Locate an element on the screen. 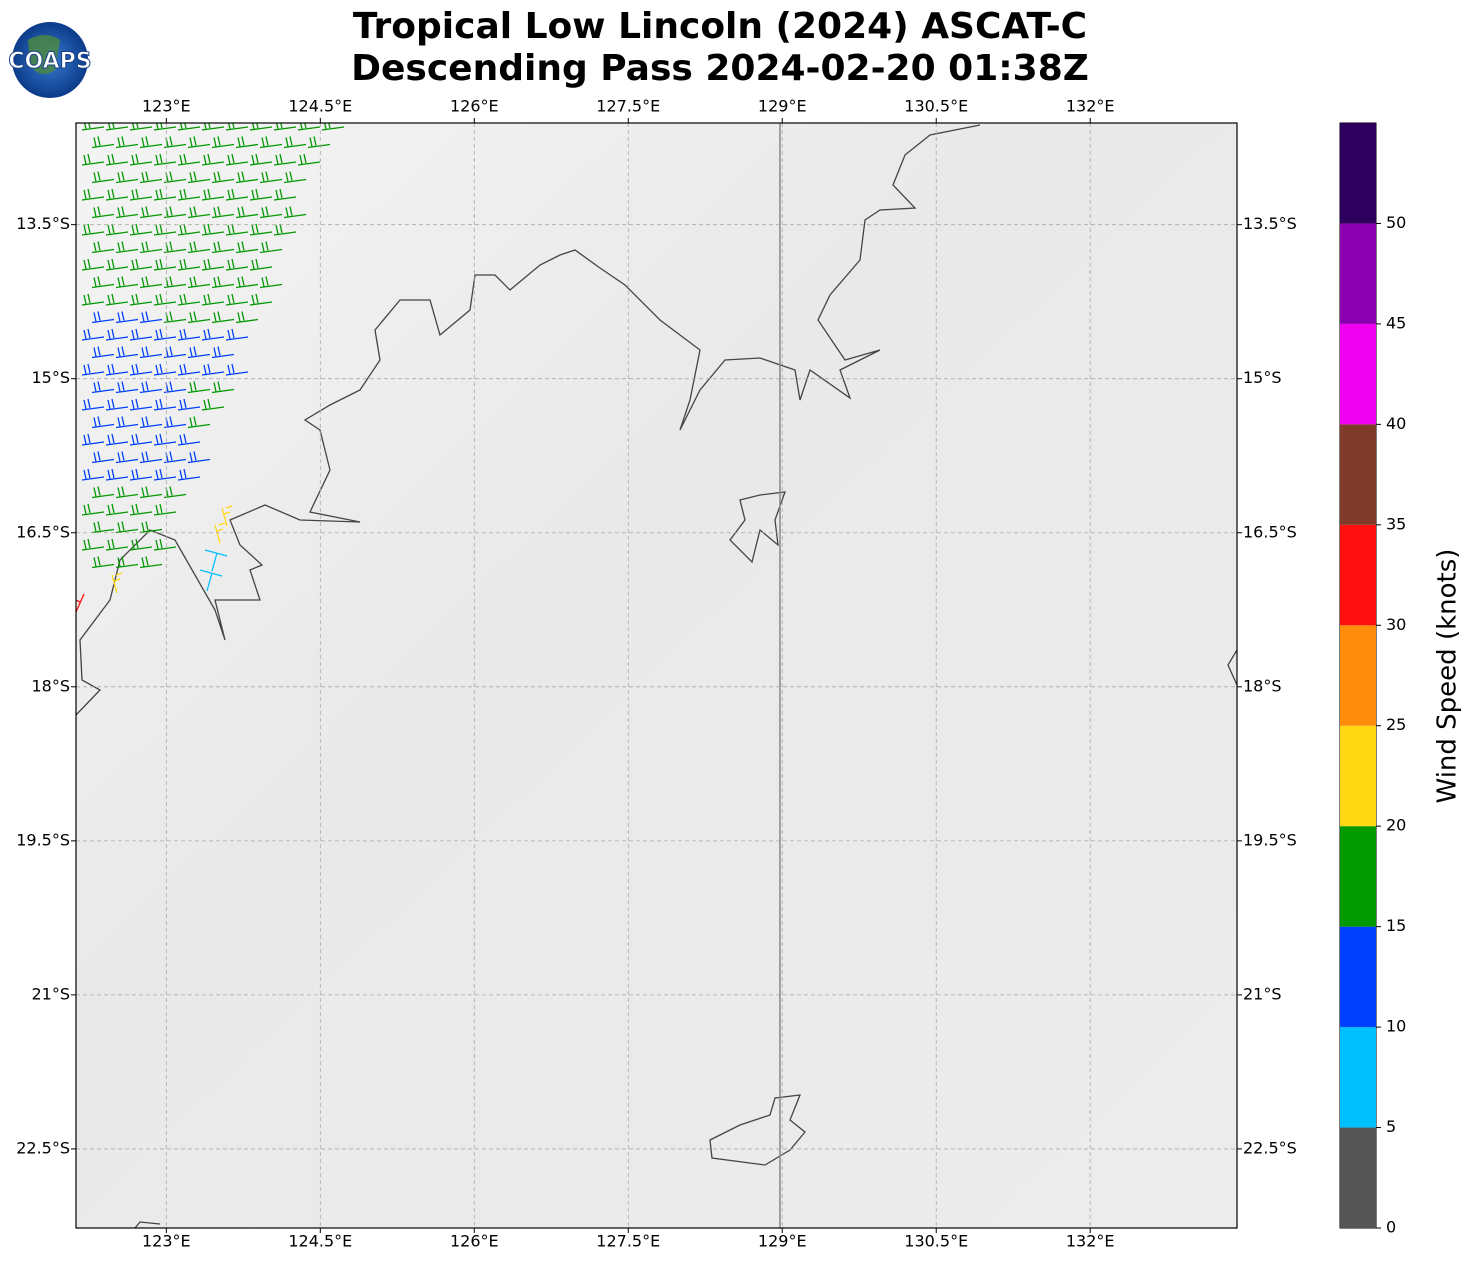 The height and width of the screenshot is (1268, 1476). x-tick-label: 129°E is located at coordinates (782, 106).